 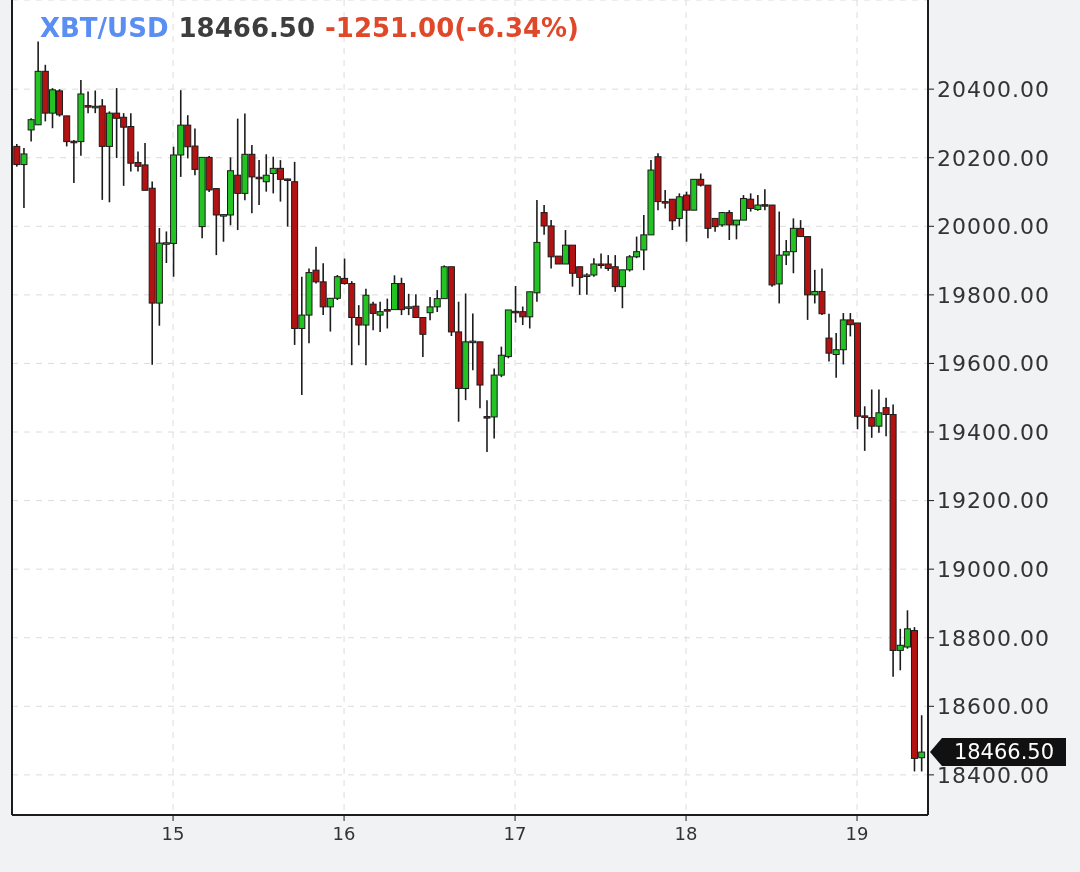 What do you see at coordinates (686, 833) in the screenshot?
I see `x-tick-label: 18` at bounding box center [686, 833].